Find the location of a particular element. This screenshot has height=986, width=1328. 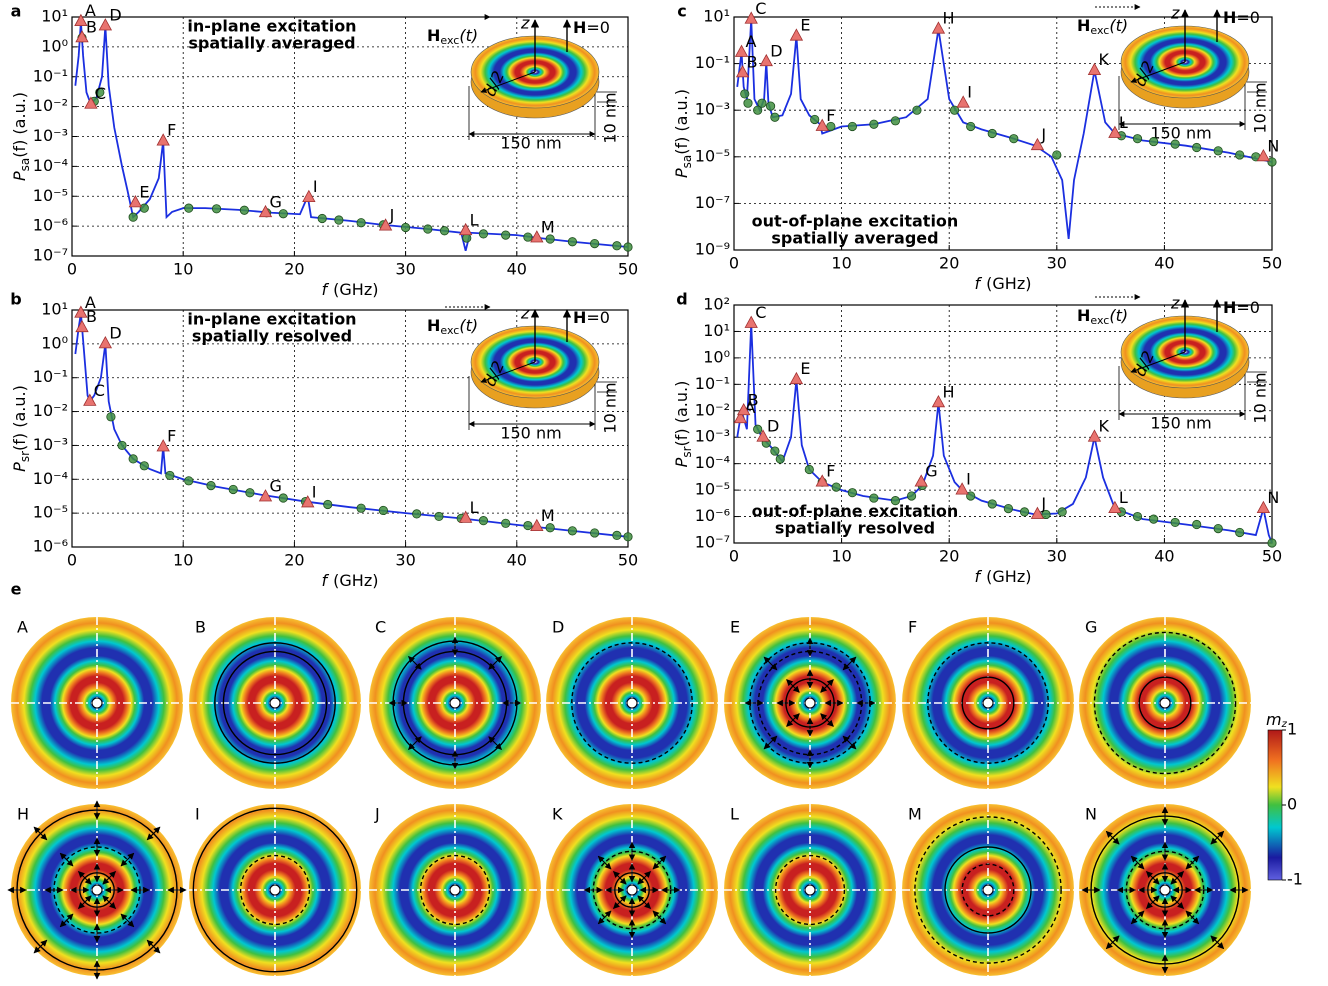

colorbar-symbol: m is located at coordinates (1274, 719).